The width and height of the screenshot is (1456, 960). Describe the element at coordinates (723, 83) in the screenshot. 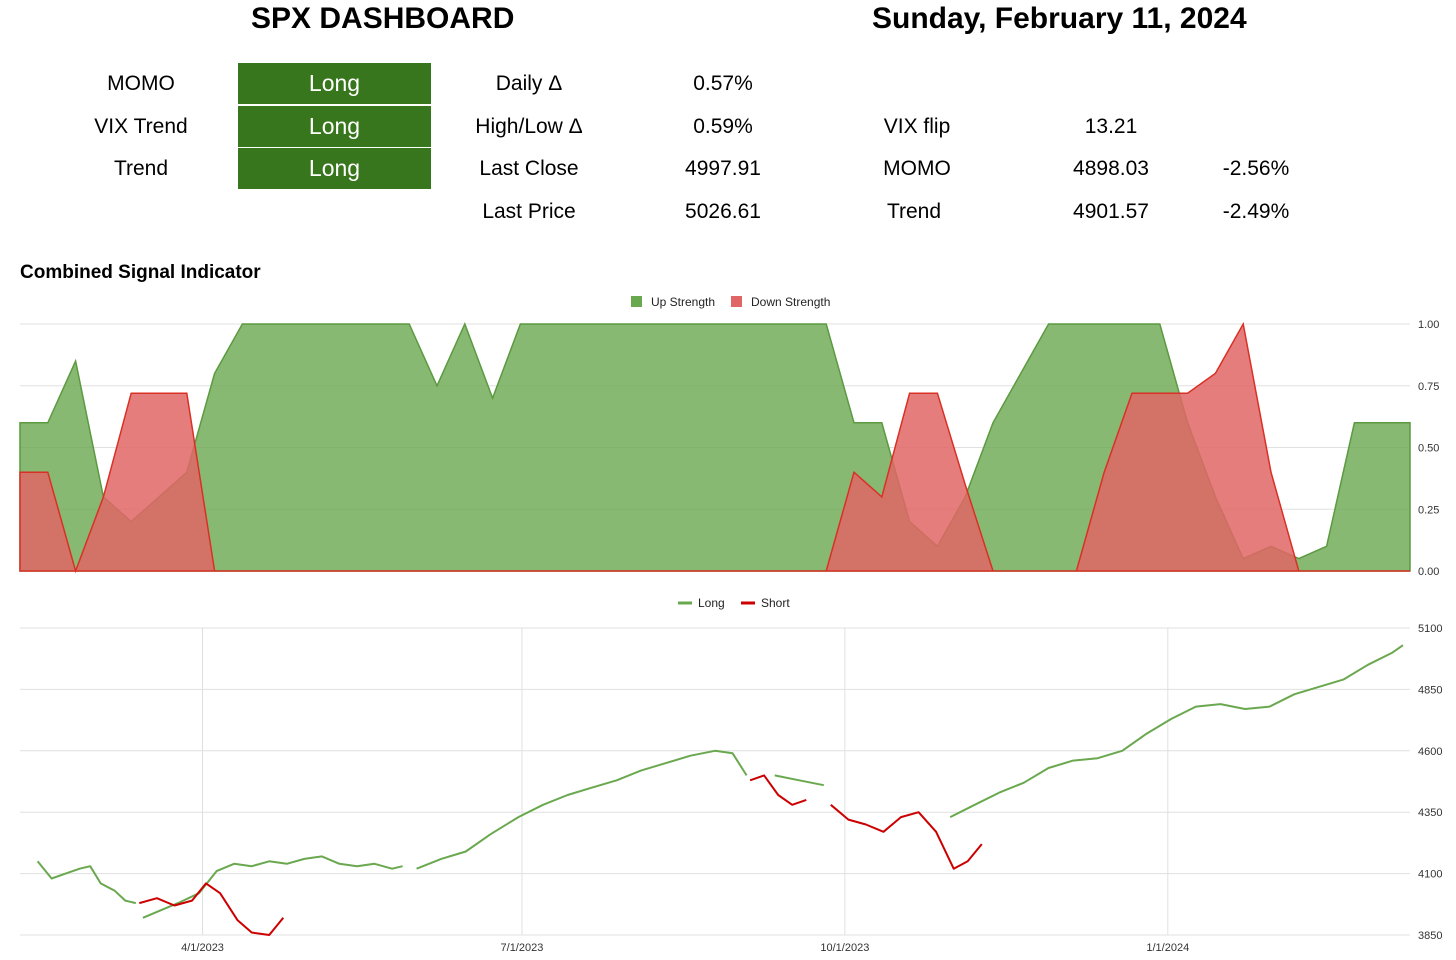

I see `daily-delta-value: 0.57%` at that location.